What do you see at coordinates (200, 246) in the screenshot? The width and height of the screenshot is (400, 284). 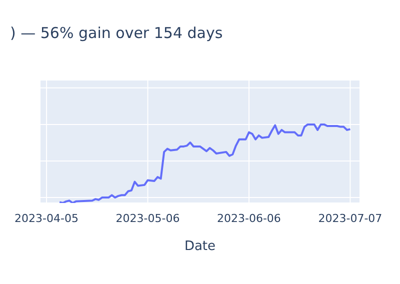 I see `x-axis-title: Date` at bounding box center [200, 246].